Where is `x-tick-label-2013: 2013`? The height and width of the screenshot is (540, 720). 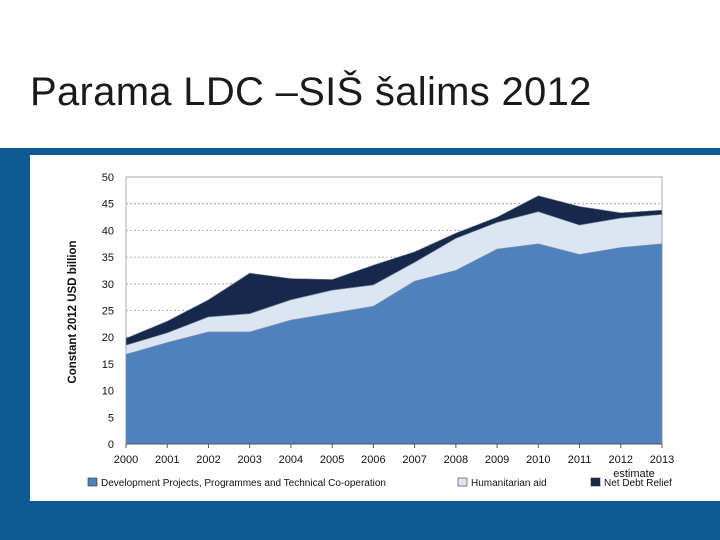
x-tick-label-2013: 2013 is located at coordinates (662, 460).